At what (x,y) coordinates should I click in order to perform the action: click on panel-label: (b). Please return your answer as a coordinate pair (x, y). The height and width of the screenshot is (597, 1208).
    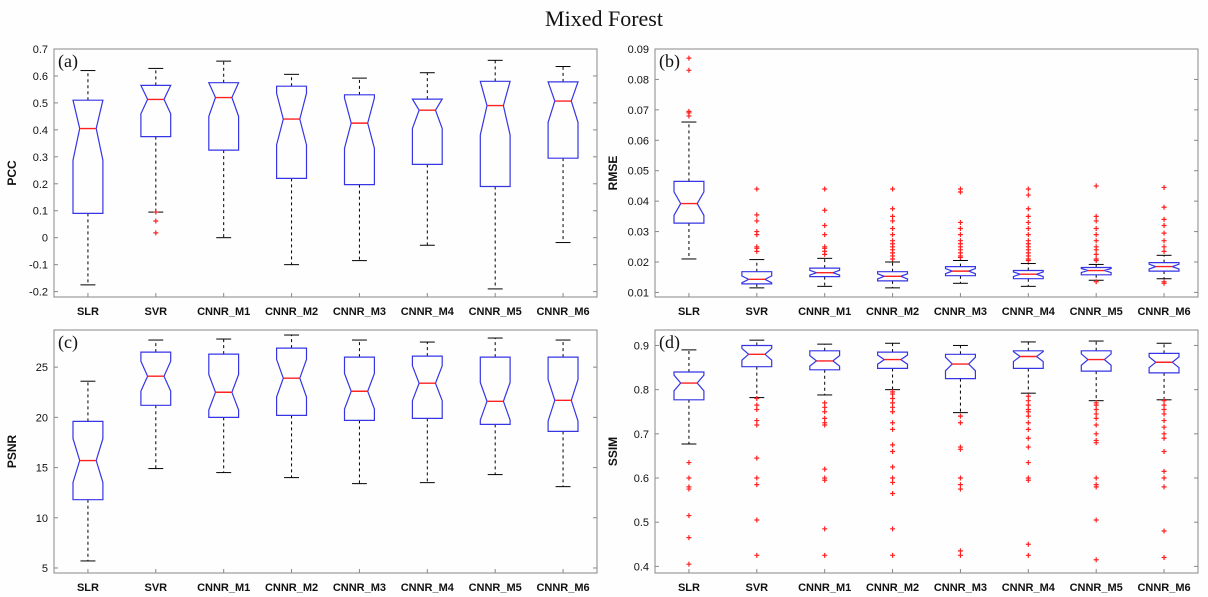
    Looking at the image, I should click on (669, 61).